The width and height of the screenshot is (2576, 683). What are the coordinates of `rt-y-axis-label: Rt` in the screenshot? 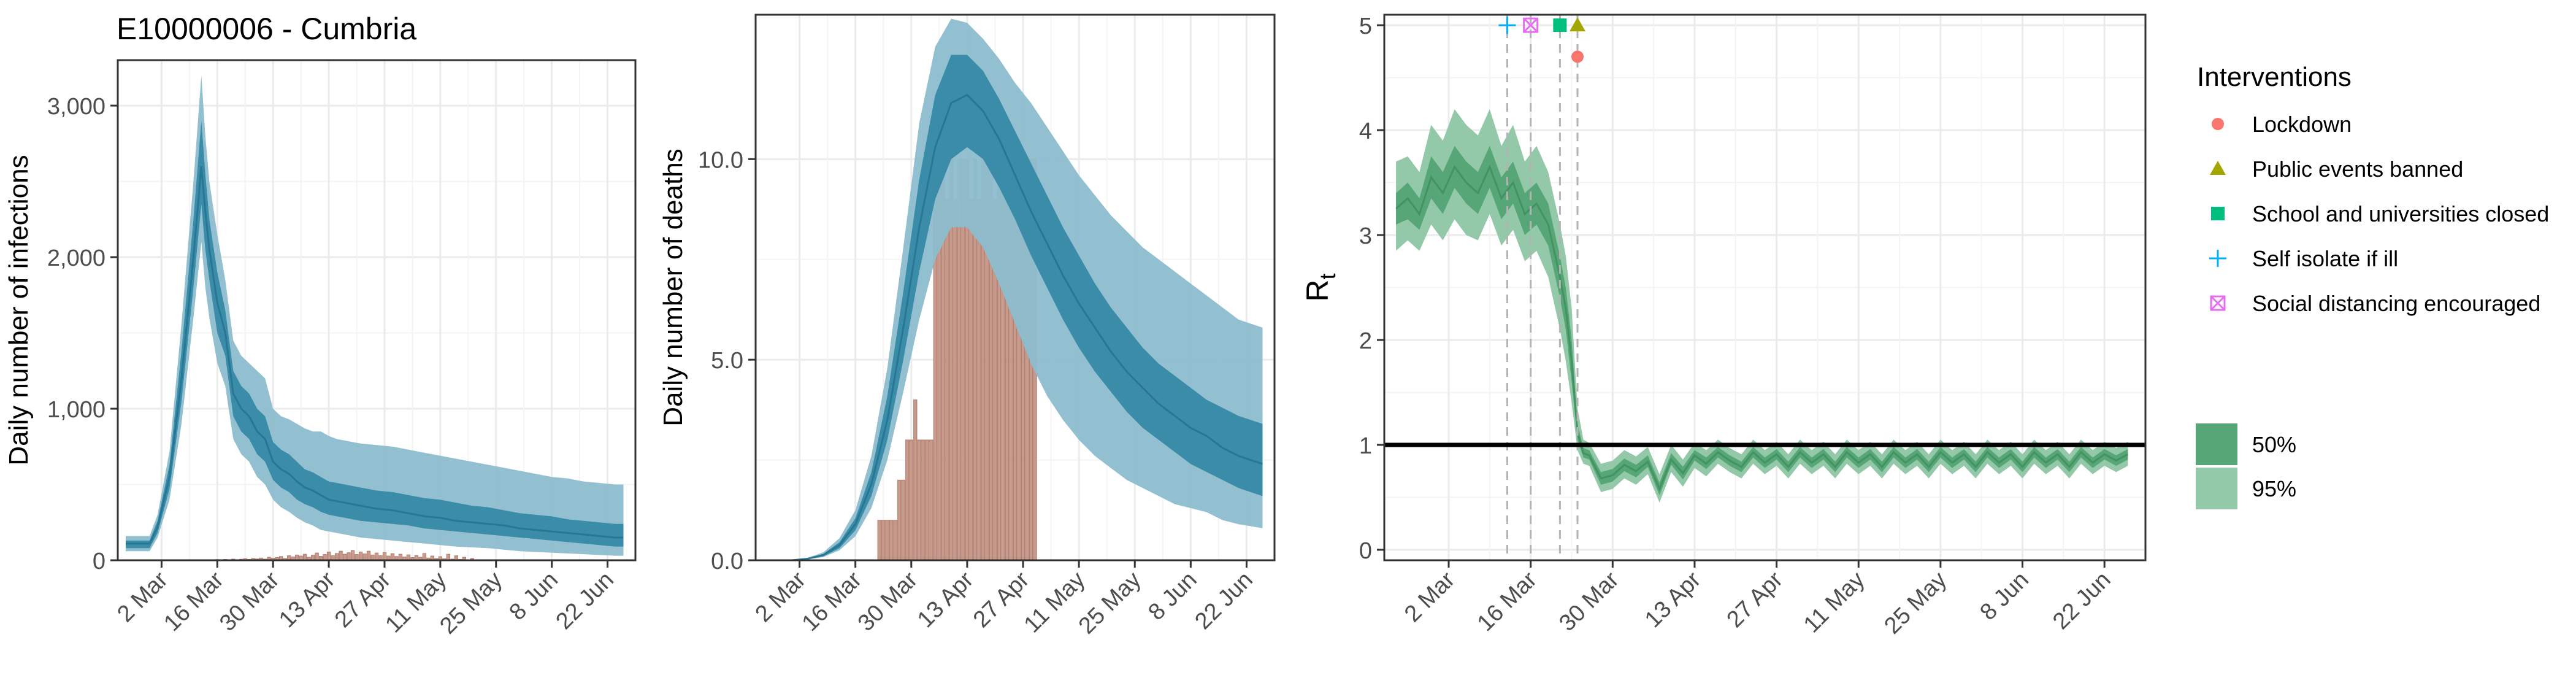 It's located at (1320, 287).